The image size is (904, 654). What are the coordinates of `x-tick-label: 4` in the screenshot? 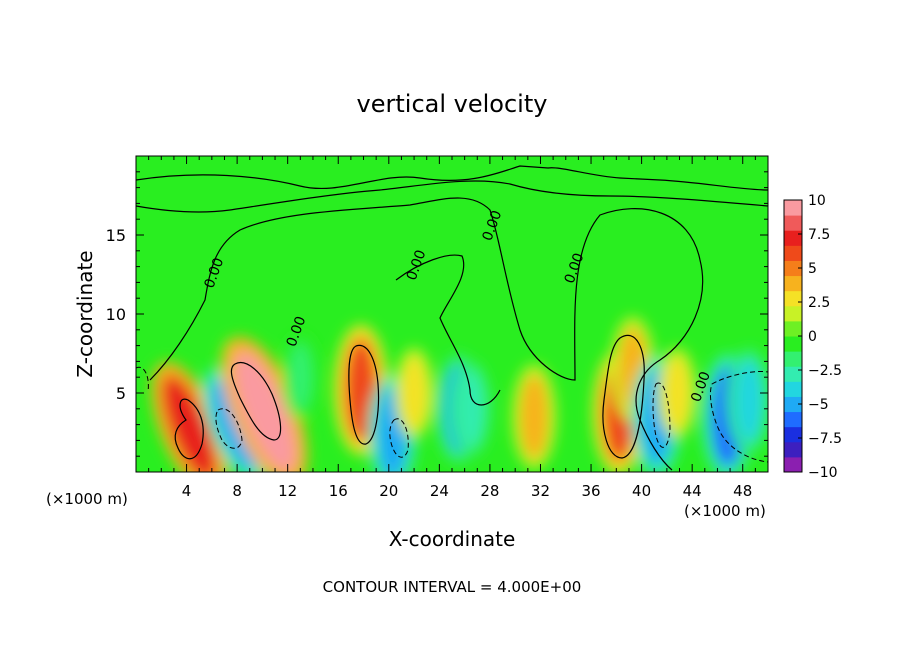 It's located at (187, 491).